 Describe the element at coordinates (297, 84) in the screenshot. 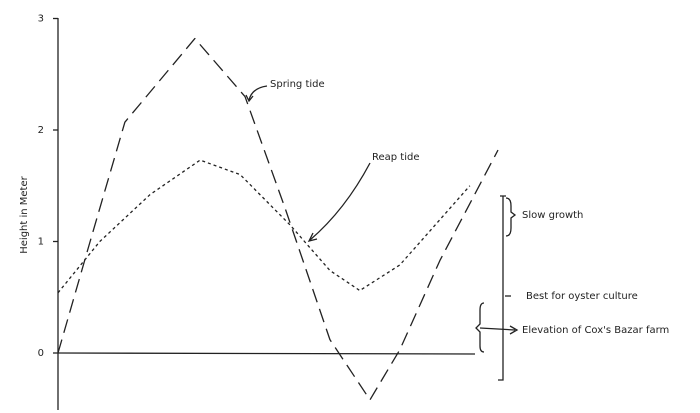

I see `series-label: Spring tide` at that location.